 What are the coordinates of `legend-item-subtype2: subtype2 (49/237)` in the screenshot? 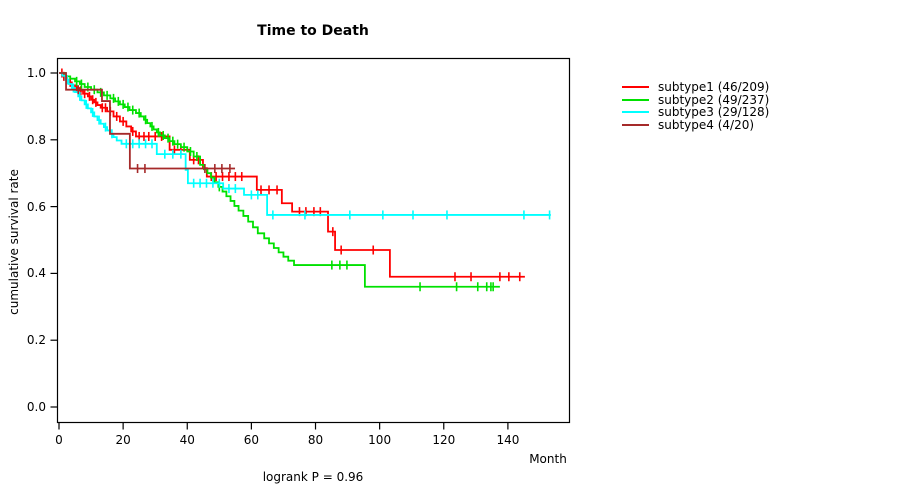 It's located at (695, 100).